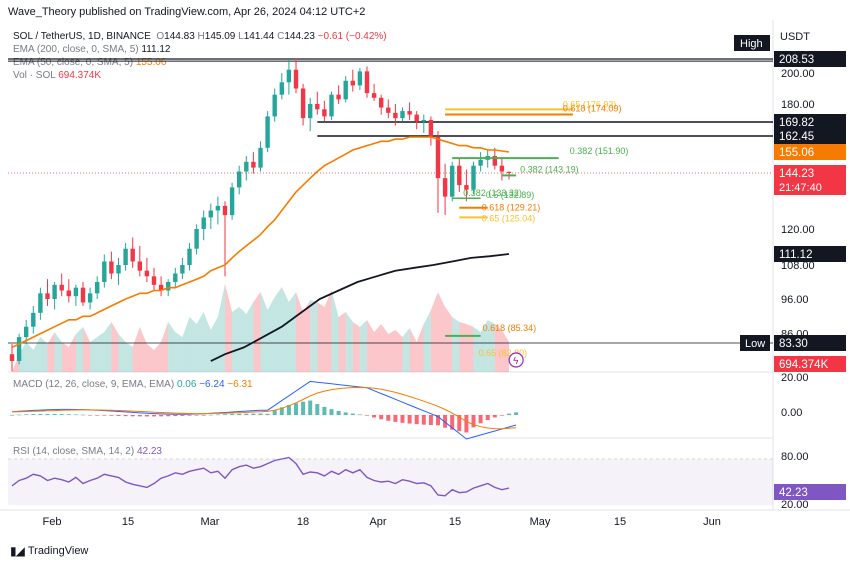 This screenshot has height=565, width=850. Describe the element at coordinates (212, 384) in the screenshot. I see `macd-line-value: −6.24` at that location.